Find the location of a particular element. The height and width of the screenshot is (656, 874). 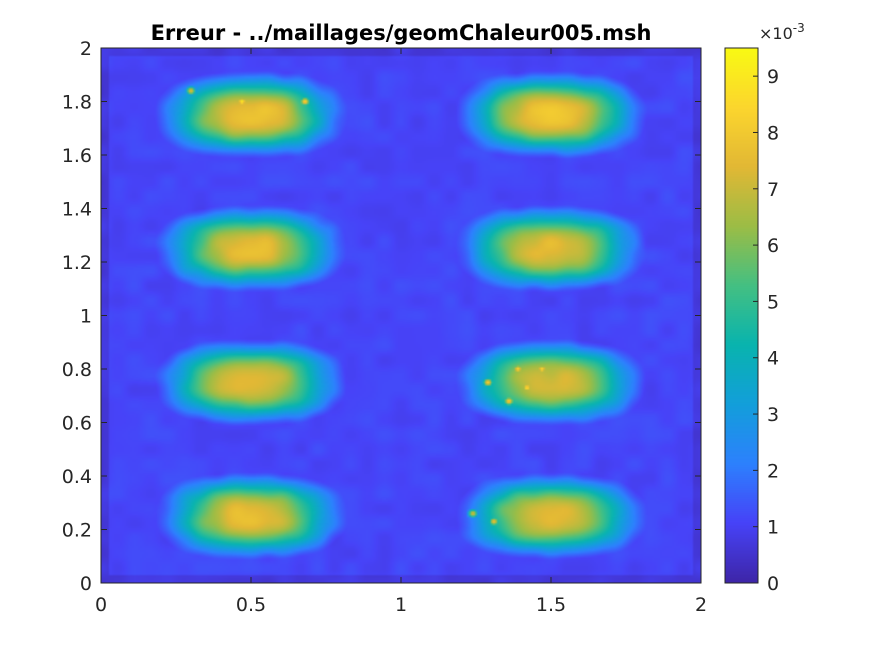

colorbar-tick-label: 3 is located at coordinates (773, 415).